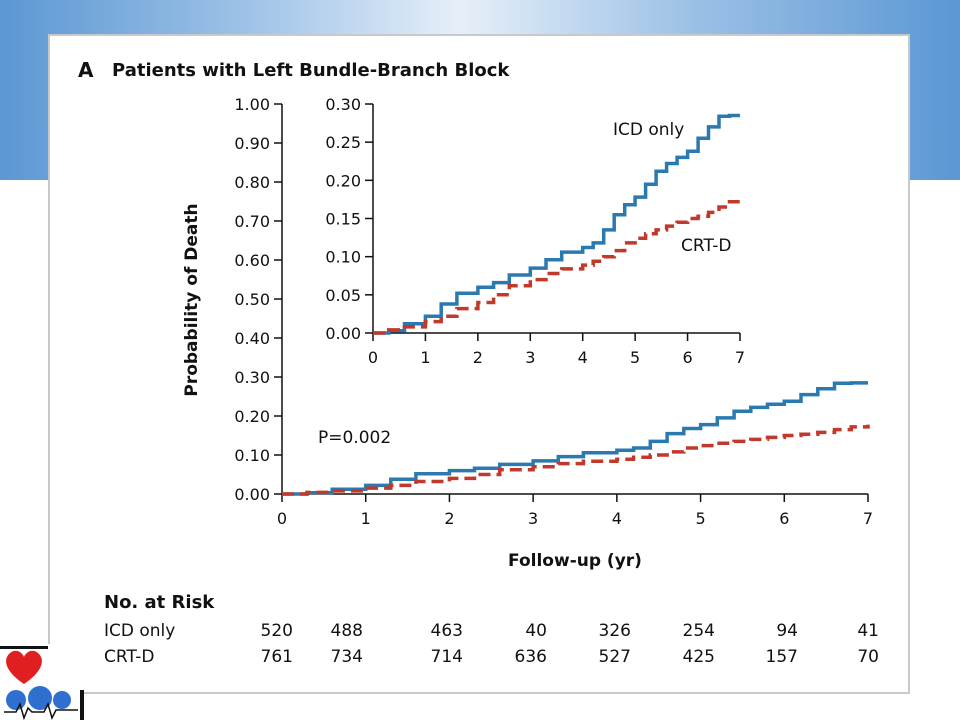  What do you see at coordinates (868, 631) in the screenshot?
I see `risk-cell: 41` at bounding box center [868, 631].